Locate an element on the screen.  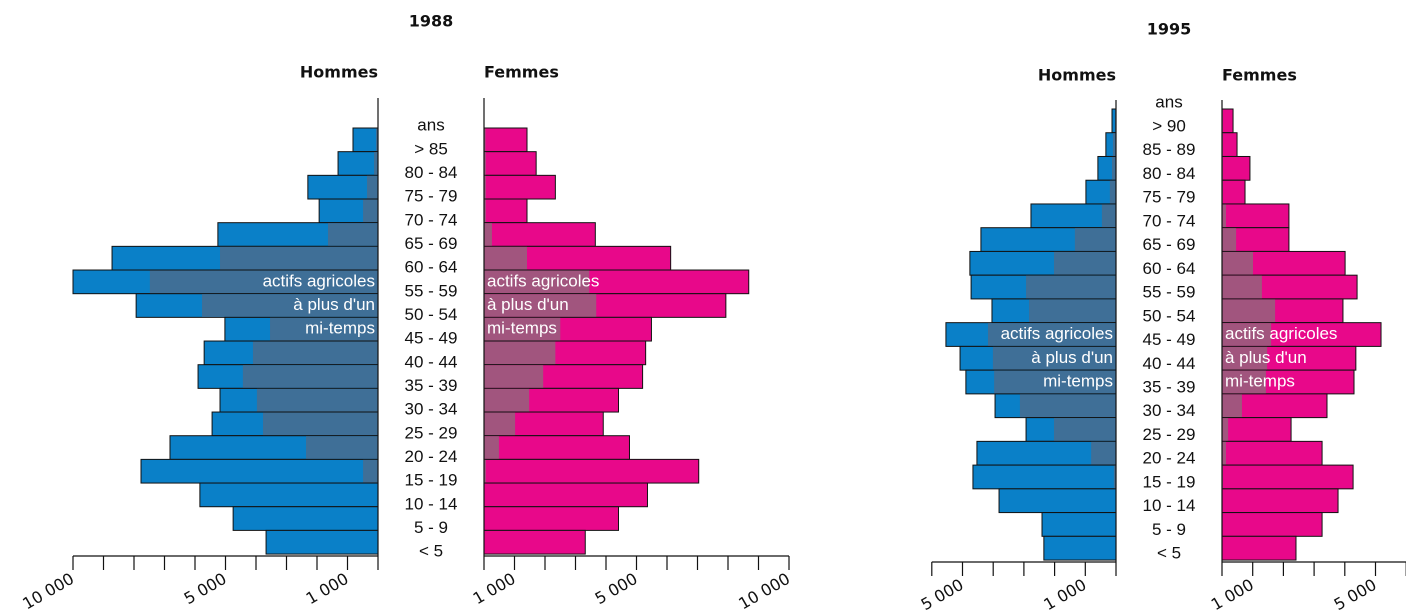
age-label: 5 - 9 is located at coordinates (431, 527).